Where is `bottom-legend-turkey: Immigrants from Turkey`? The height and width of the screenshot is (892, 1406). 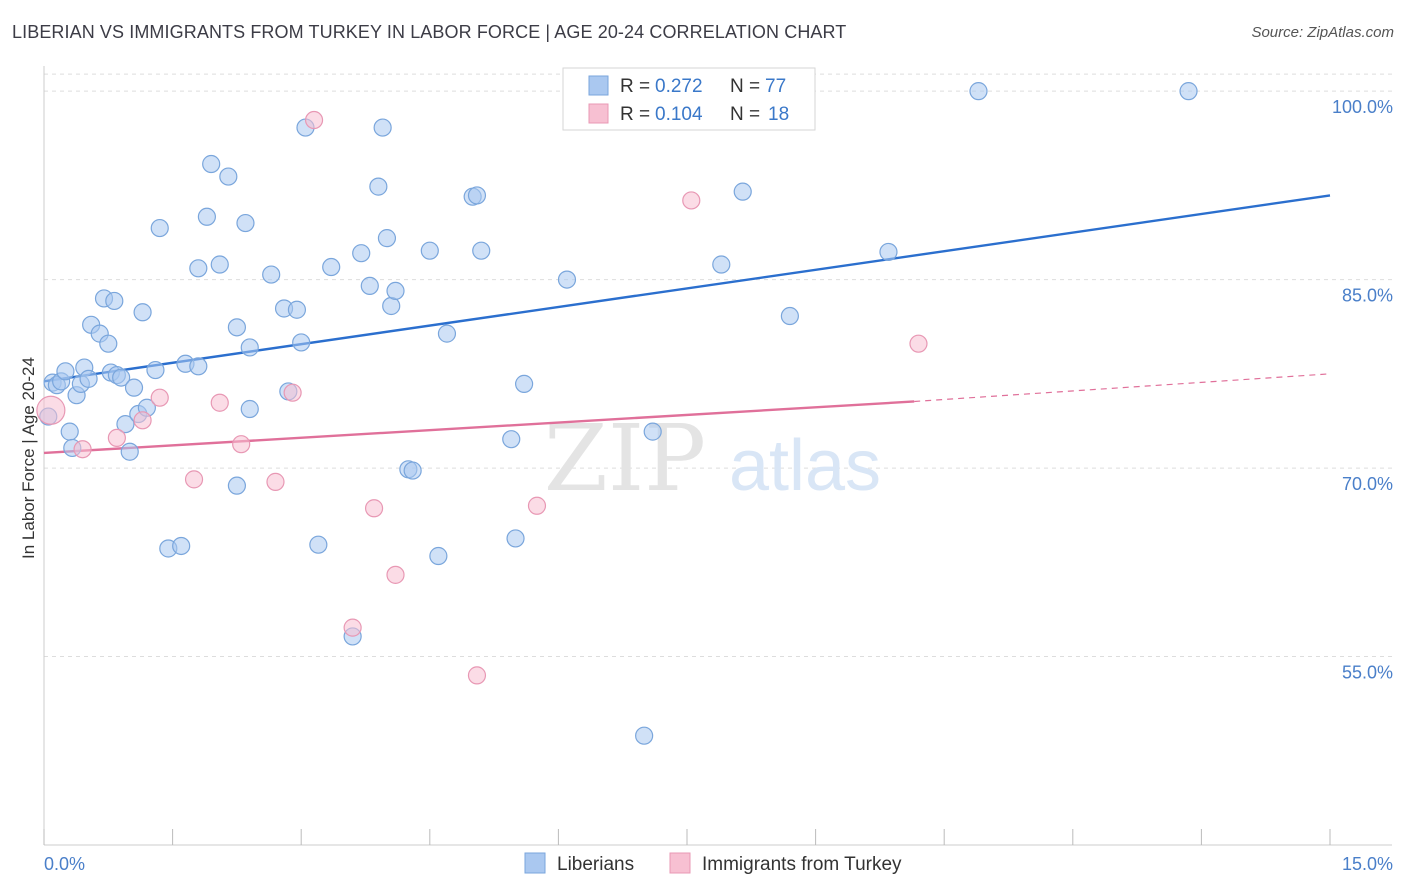
bottom-legend-turkey: Immigrants from Turkey is located at coordinates (802, 864).